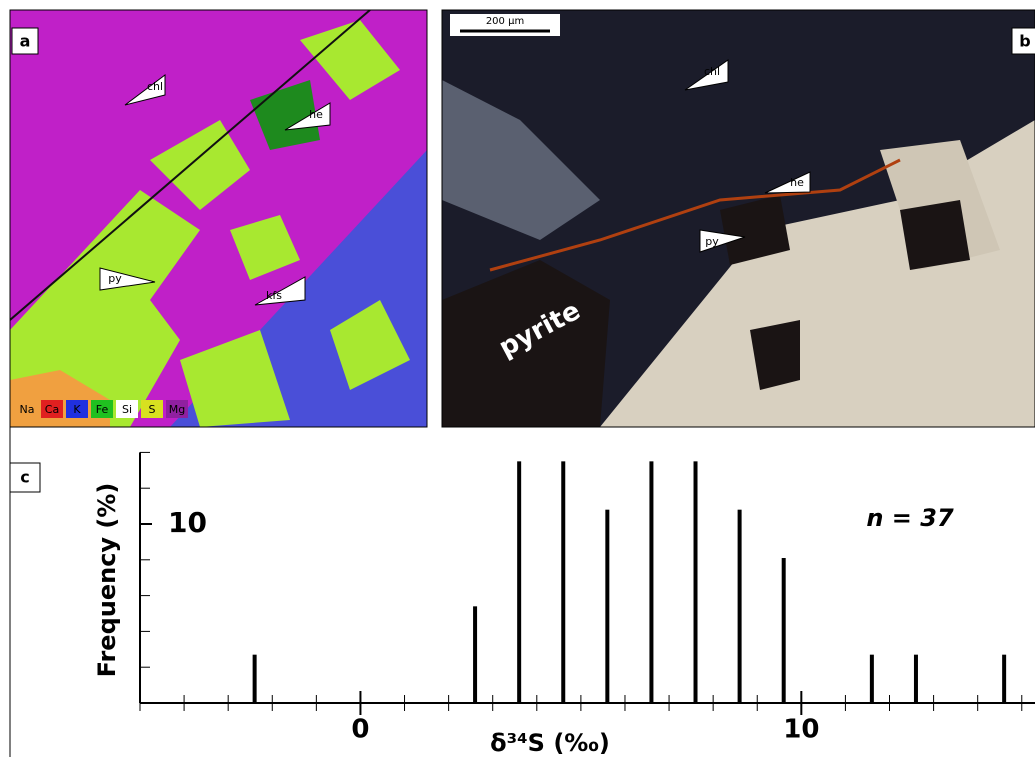 The width and height of the screenshot is (1035, 757). I want to click on panel-label: a, so click(25, 41).